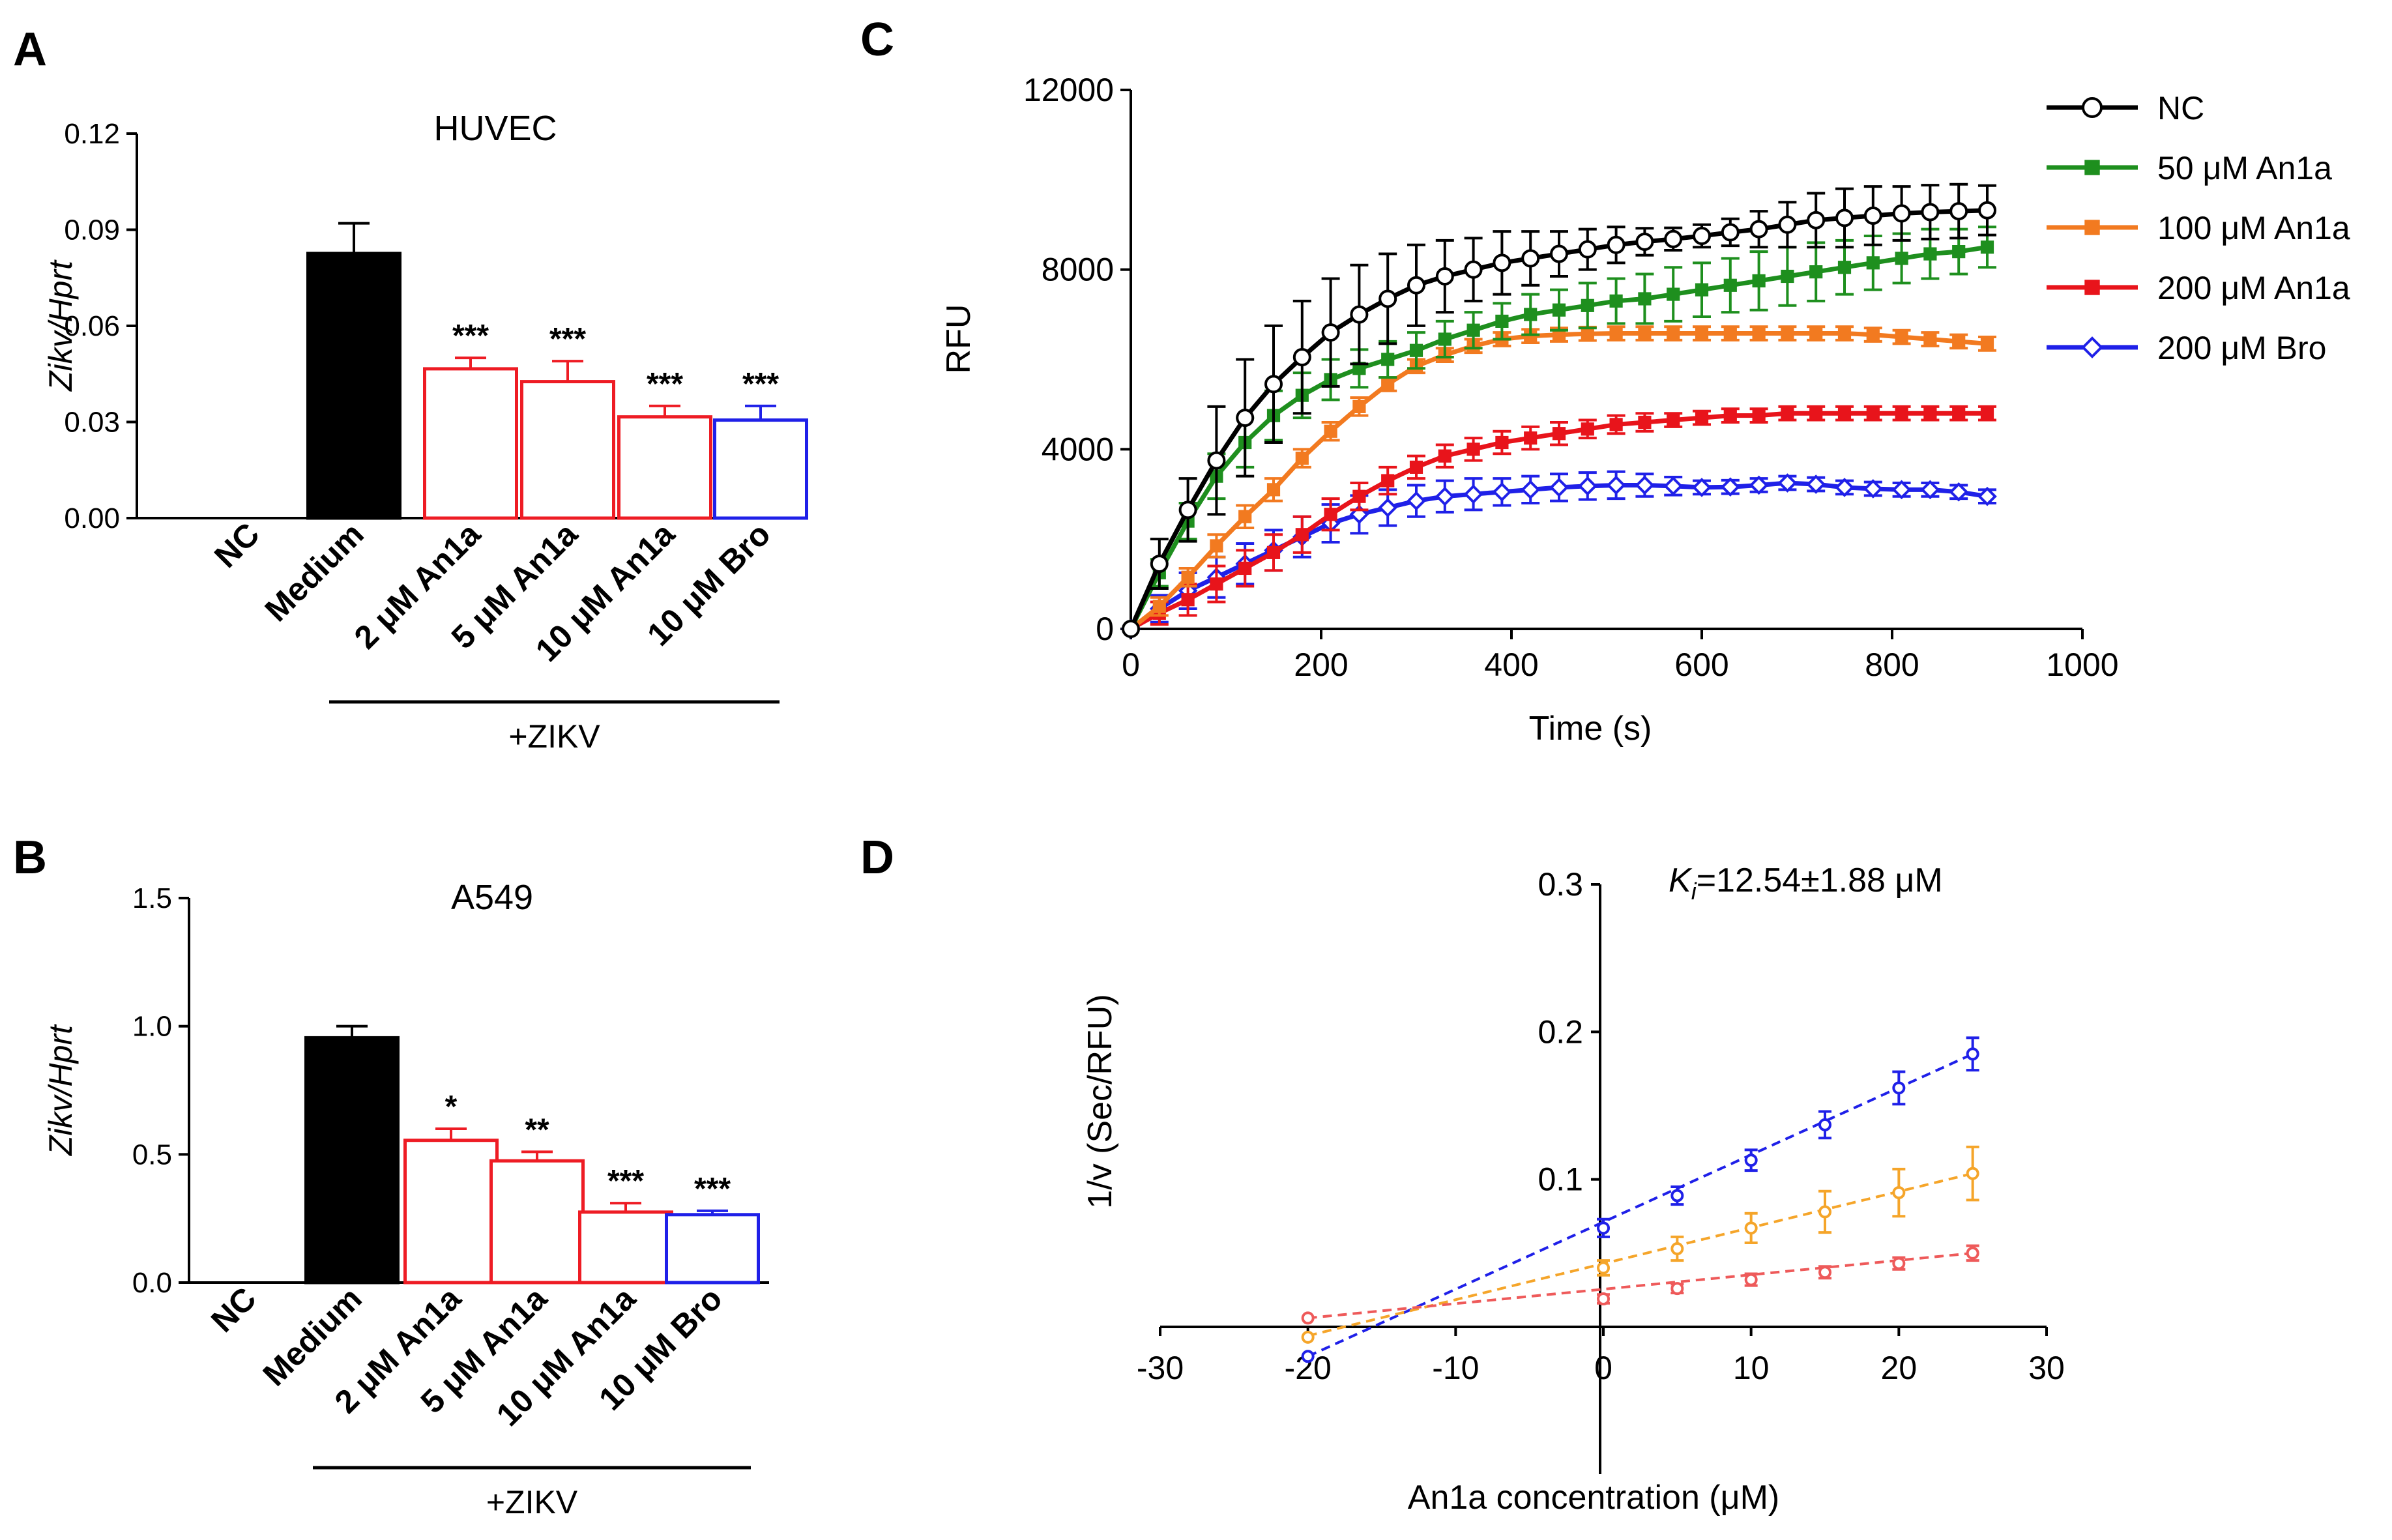 The height and width of the screenshot is (1540, 2392). I want to click on x-tick-label: 1000, so click(2082, 665).